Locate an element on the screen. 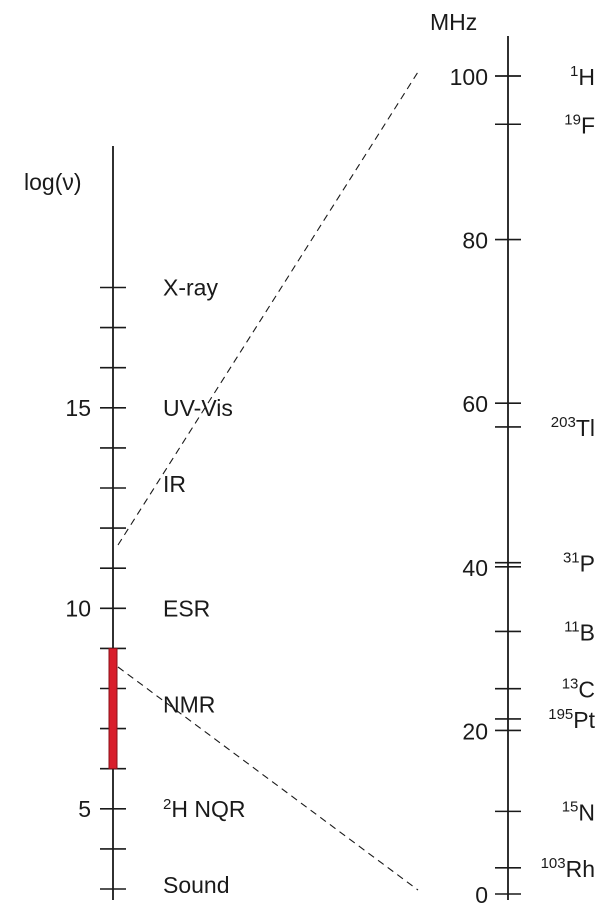  mhz-tick-label: 0 is located at coordinates (481, 894).